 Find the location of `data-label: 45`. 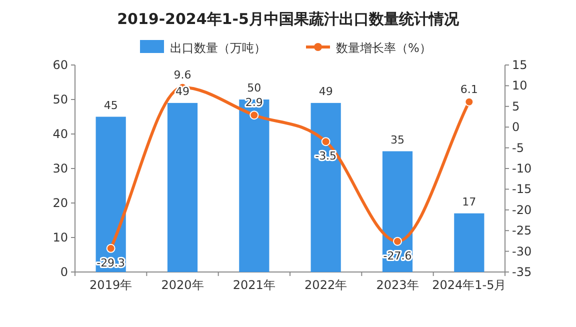

data-label: 45 is located at coordinates (111, 105).